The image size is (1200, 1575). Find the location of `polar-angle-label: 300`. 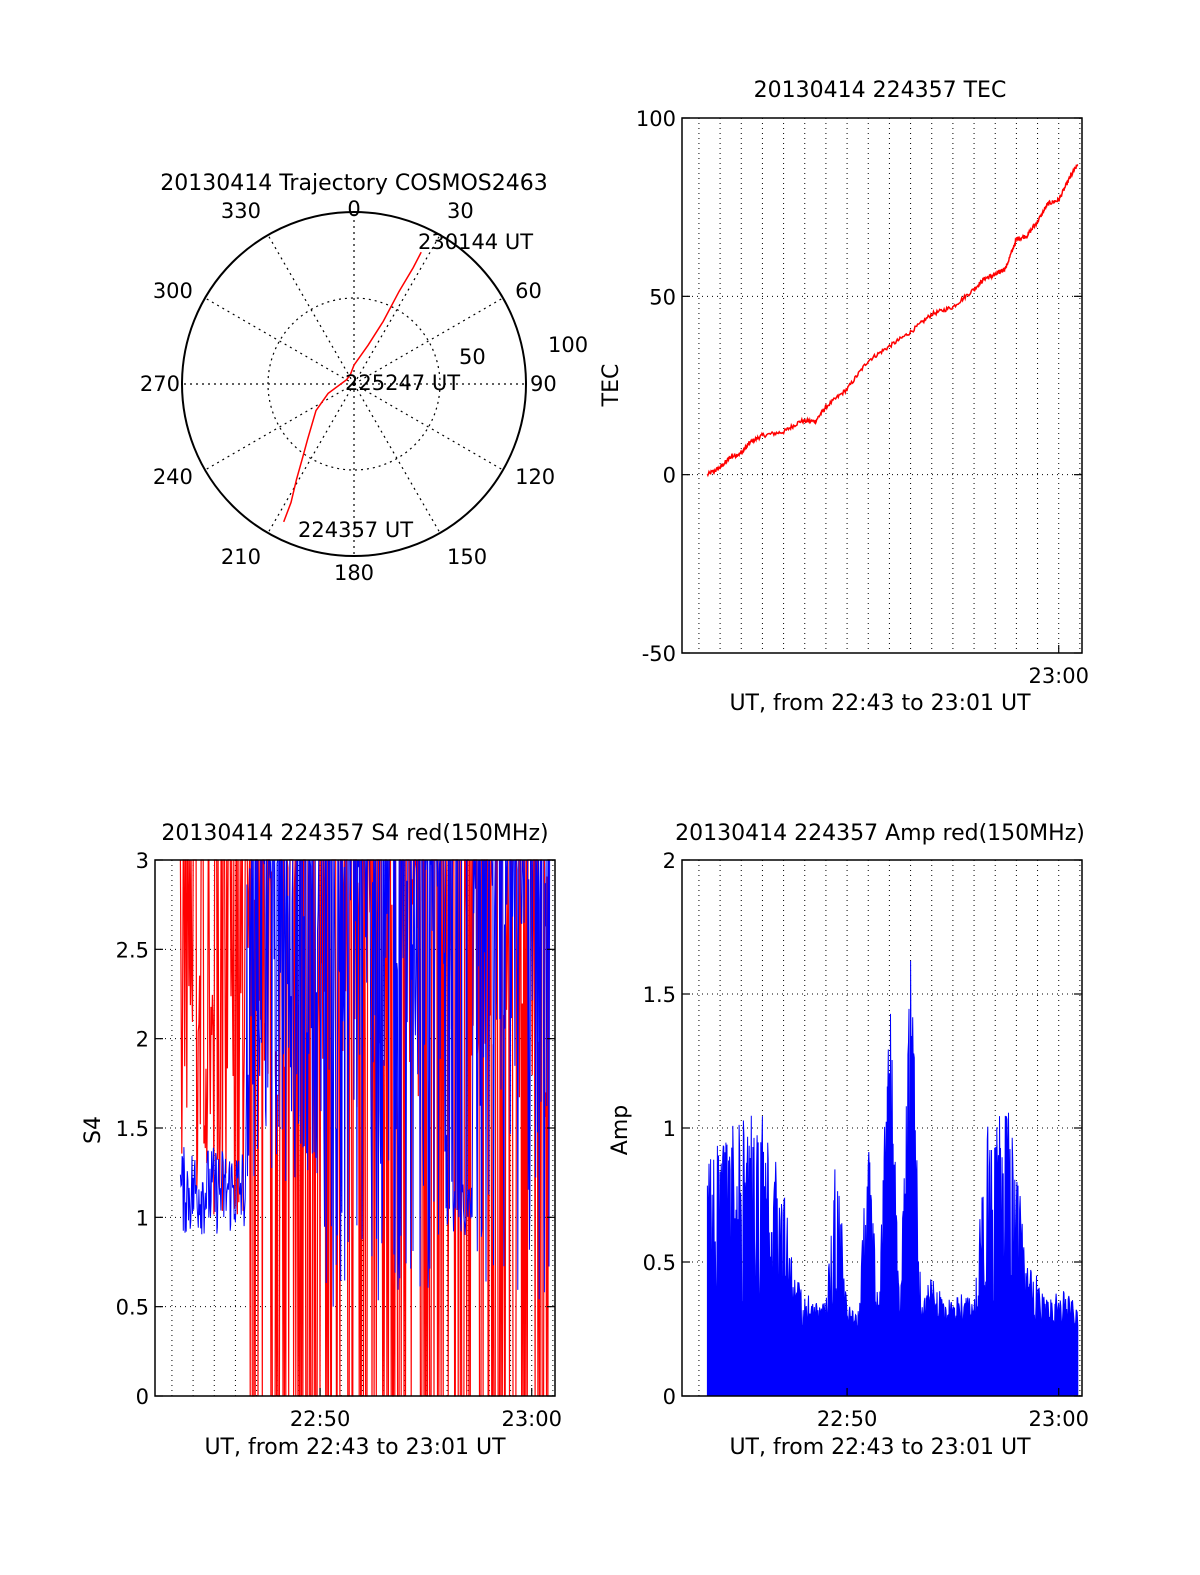

polar-angle-label: 300 is located at coordinates (173, 291).